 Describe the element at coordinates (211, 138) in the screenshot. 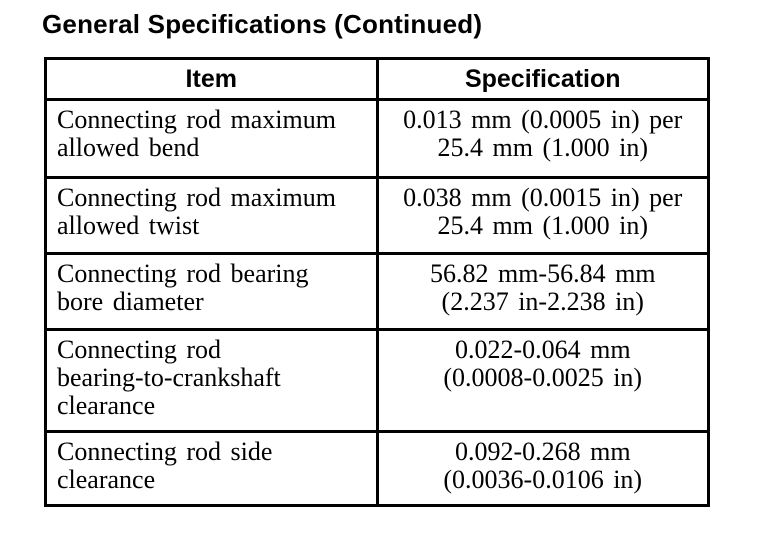

I see `item-cell: Connecting rod maximum allowed bend` at that location.